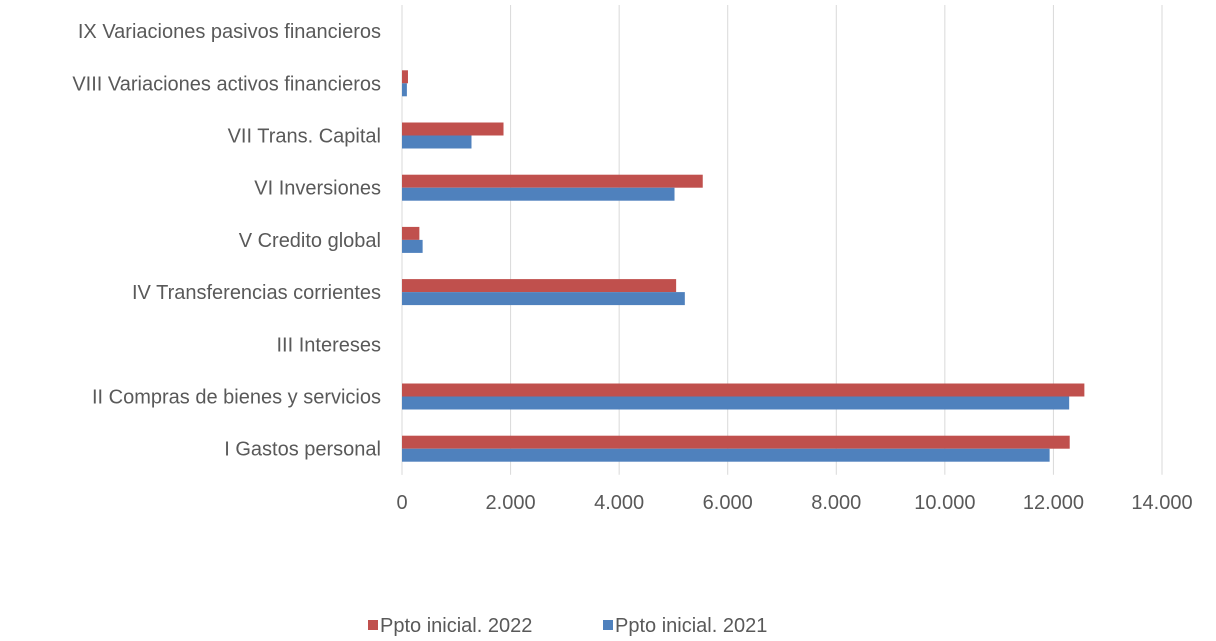 This screenshot has height=641, width=1216. I want to click on x-tick-label: 12.000, so click(1053, 503).